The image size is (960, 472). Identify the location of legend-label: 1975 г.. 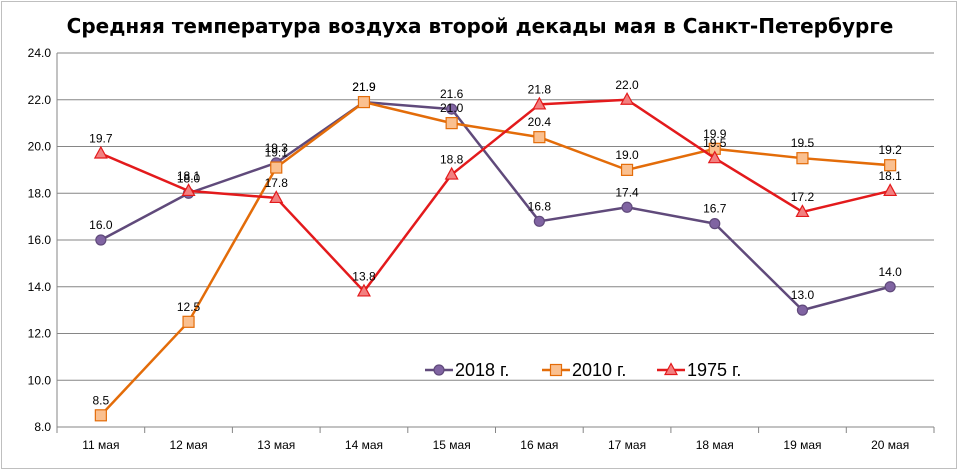
(714, 370).